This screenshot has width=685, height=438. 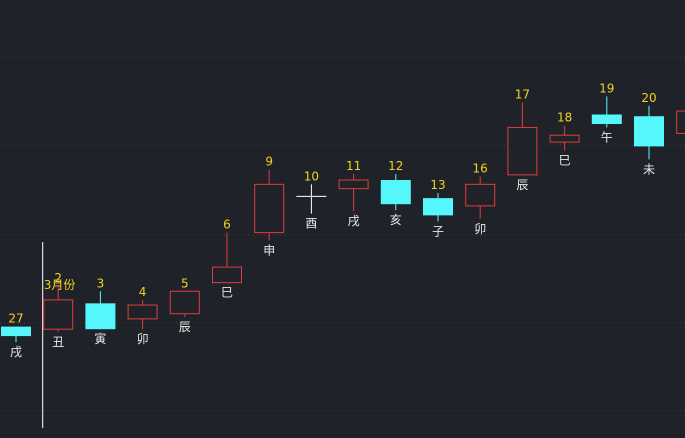 I want to click on candle-number-label: 4, so click(x=143, y=292).